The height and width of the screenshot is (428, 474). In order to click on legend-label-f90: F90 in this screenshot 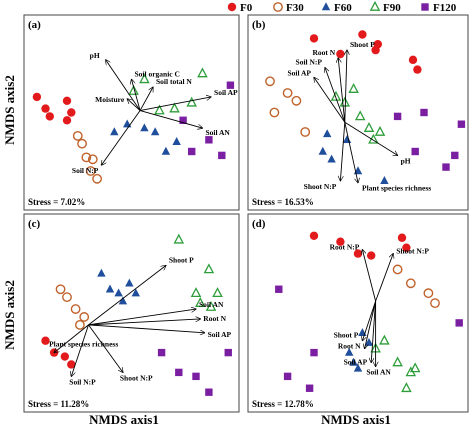, I will do `click(392, 8)`.